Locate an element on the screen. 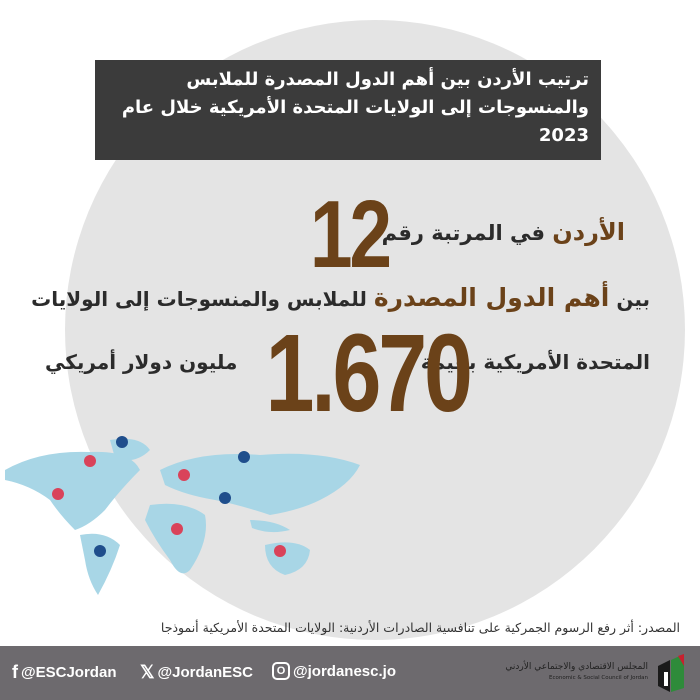 This screenshot has height=700, width=700. rank-country: الأردن is located at coordinates (588, 232).